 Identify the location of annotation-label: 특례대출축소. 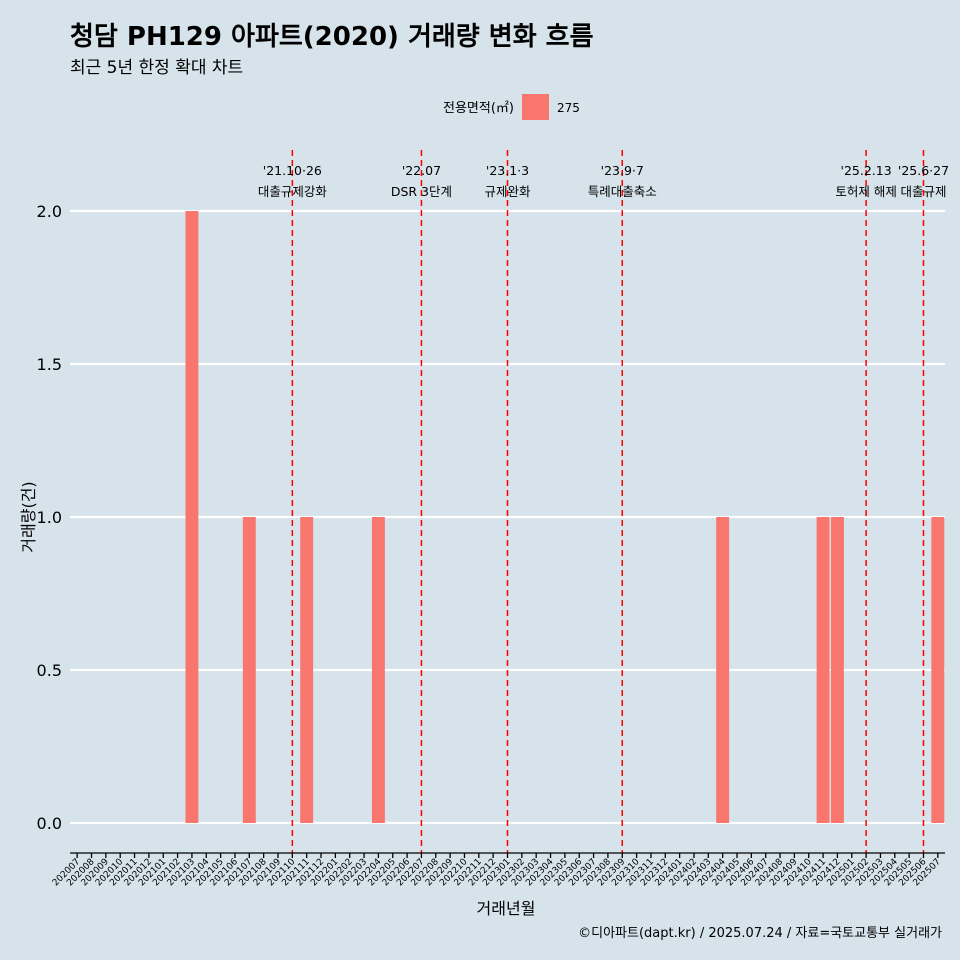
(622, 191).